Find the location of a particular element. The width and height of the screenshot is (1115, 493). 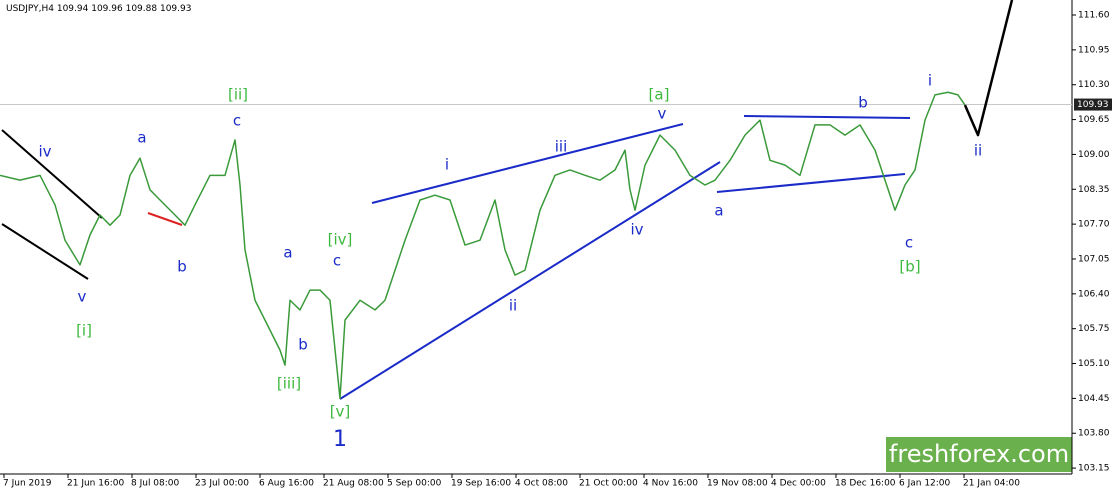

watermark: freshforex.com is located at coordinates (979, 454).